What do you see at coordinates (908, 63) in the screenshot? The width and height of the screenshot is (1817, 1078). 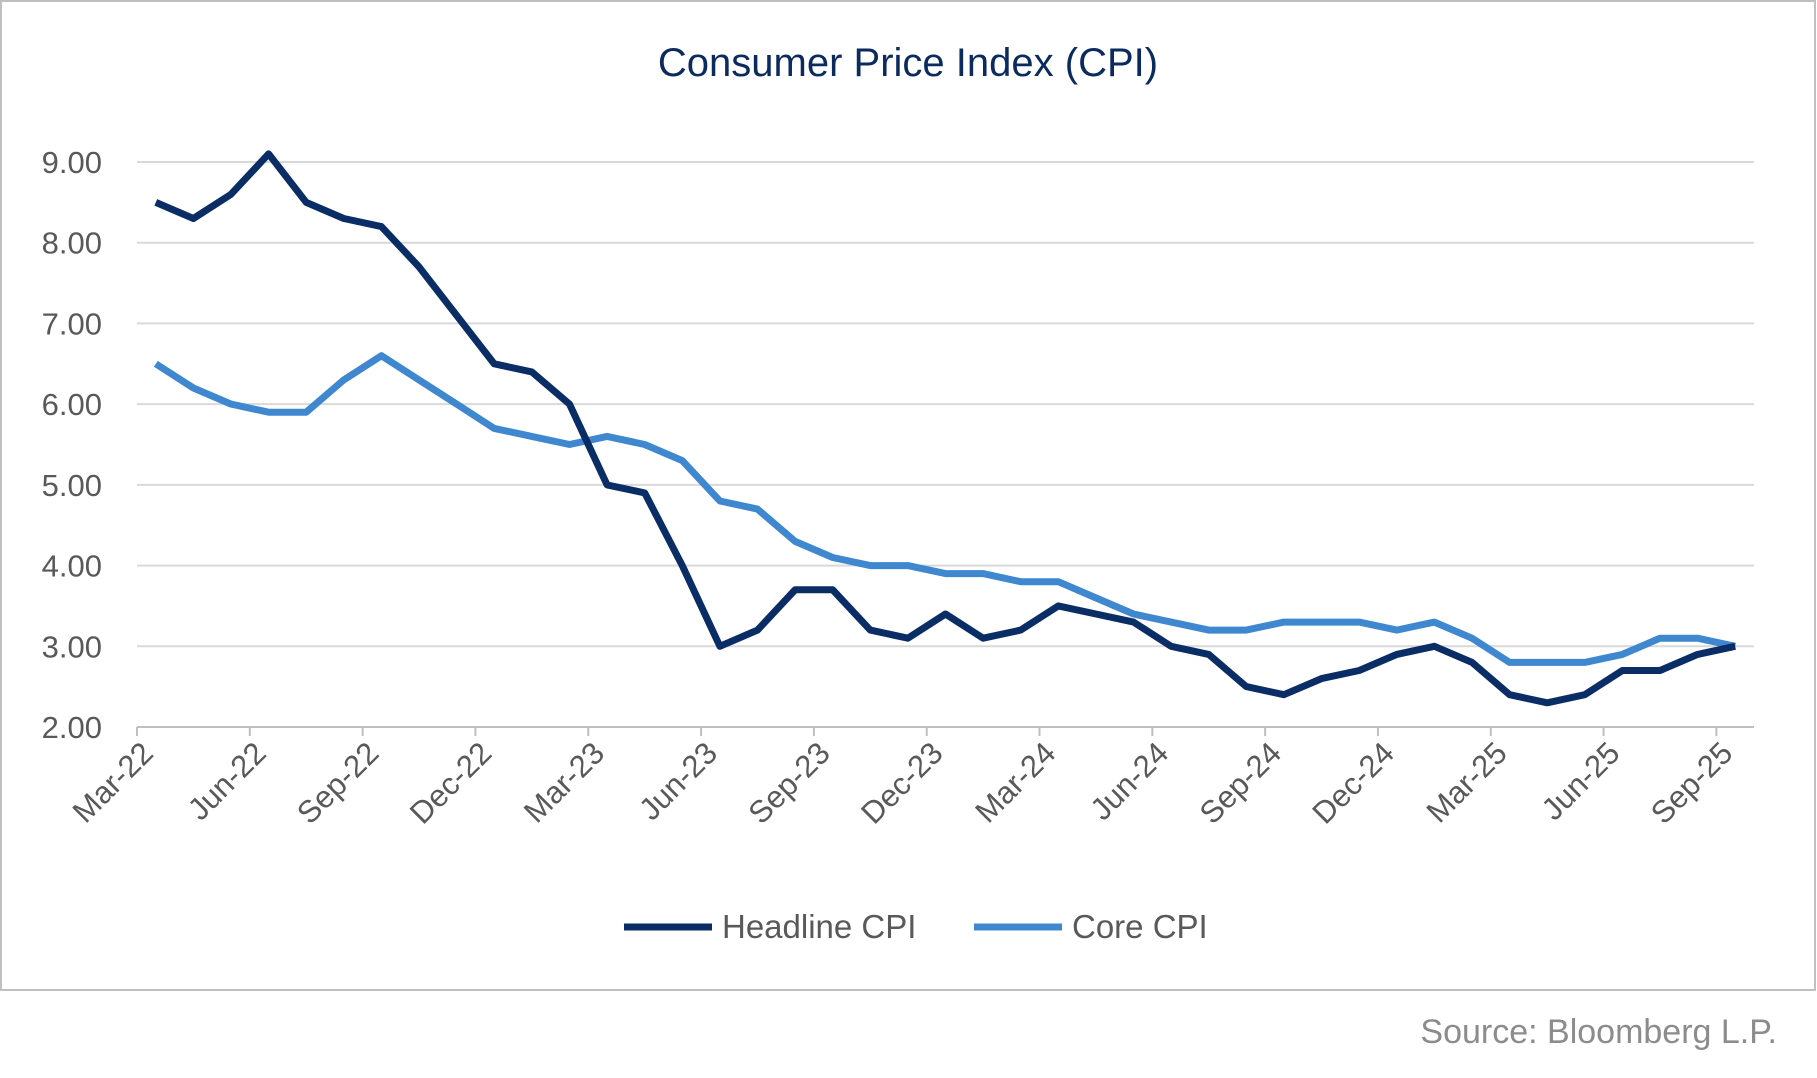 I see `chart-title: Consumer Price Index (CPI)` at bounding box center [908, 63].